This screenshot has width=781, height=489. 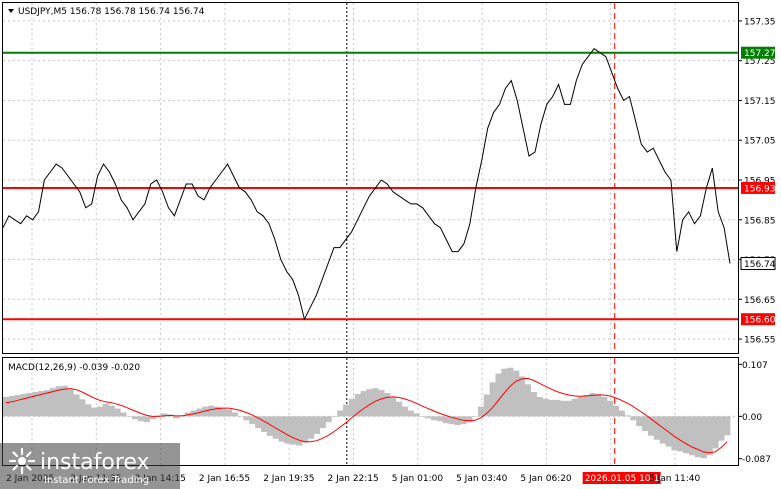 What do you see at coordinates (96, 480) in the screenshot?
I see `watermark-tagline: Instant Forex Trading` at bounding box center [96, 480].